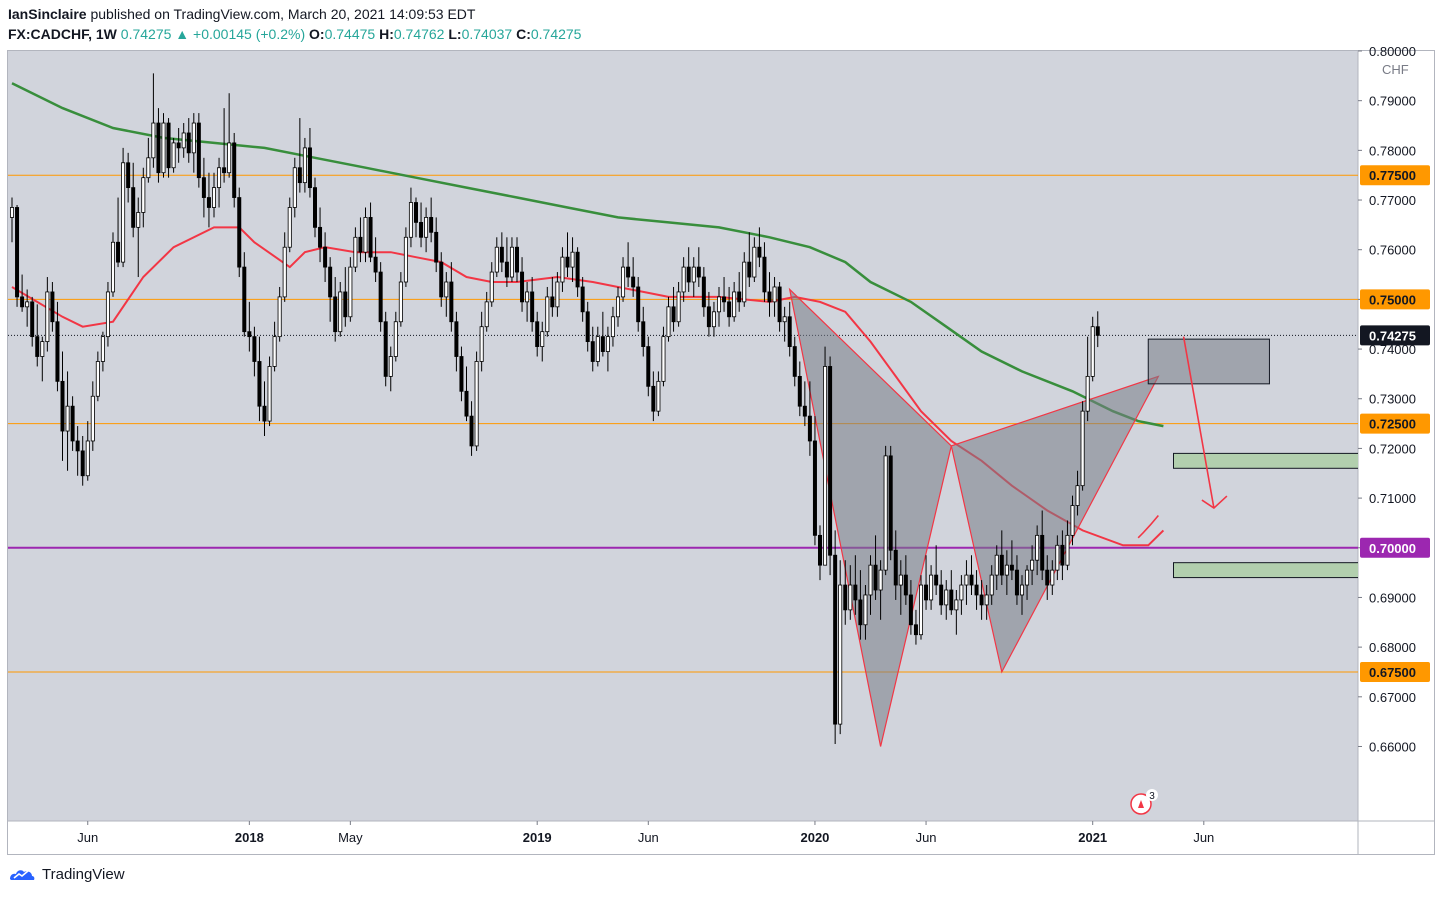 The width and height of the screenshot is (1442, 898). Describe the element at coordinates (1392, 448) in the screenshot. I see `price-tick-label: 0.72000` at that location.